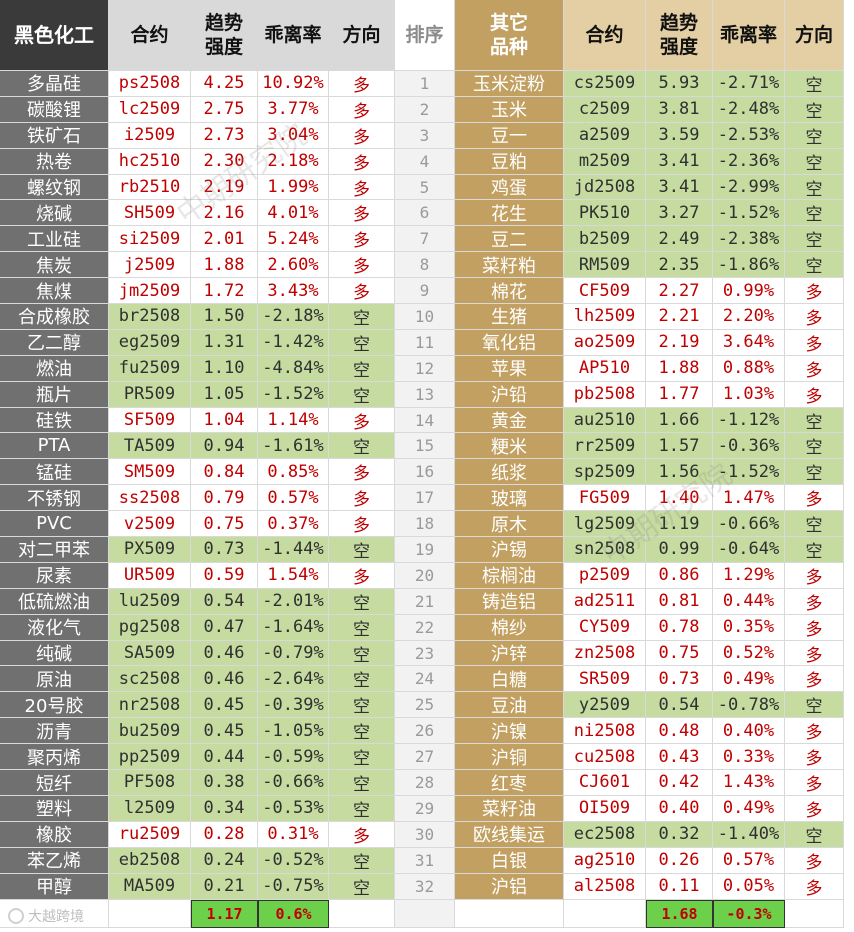 The height and width of the screenshot is (932, 854). What do you see at coordinates (293, 239) in the screenshot?
I see `left-deviation-rate: 5.24%` at bounding box center [293, 239].